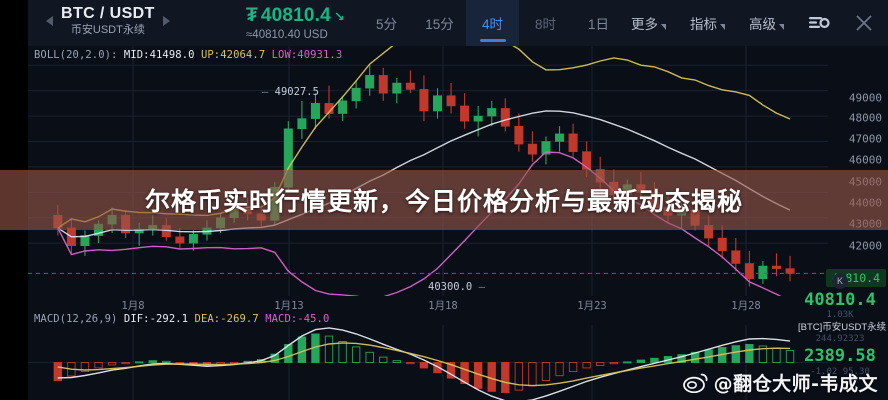  I want to click on timeframe-tabs: 5分 15分 4时 8时 1日, so click(492, 23).